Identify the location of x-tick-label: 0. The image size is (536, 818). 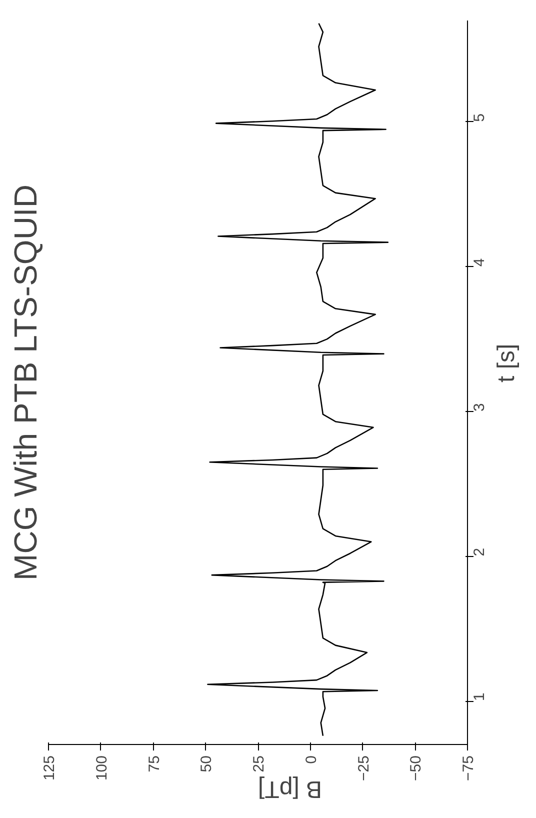
(311, 760).